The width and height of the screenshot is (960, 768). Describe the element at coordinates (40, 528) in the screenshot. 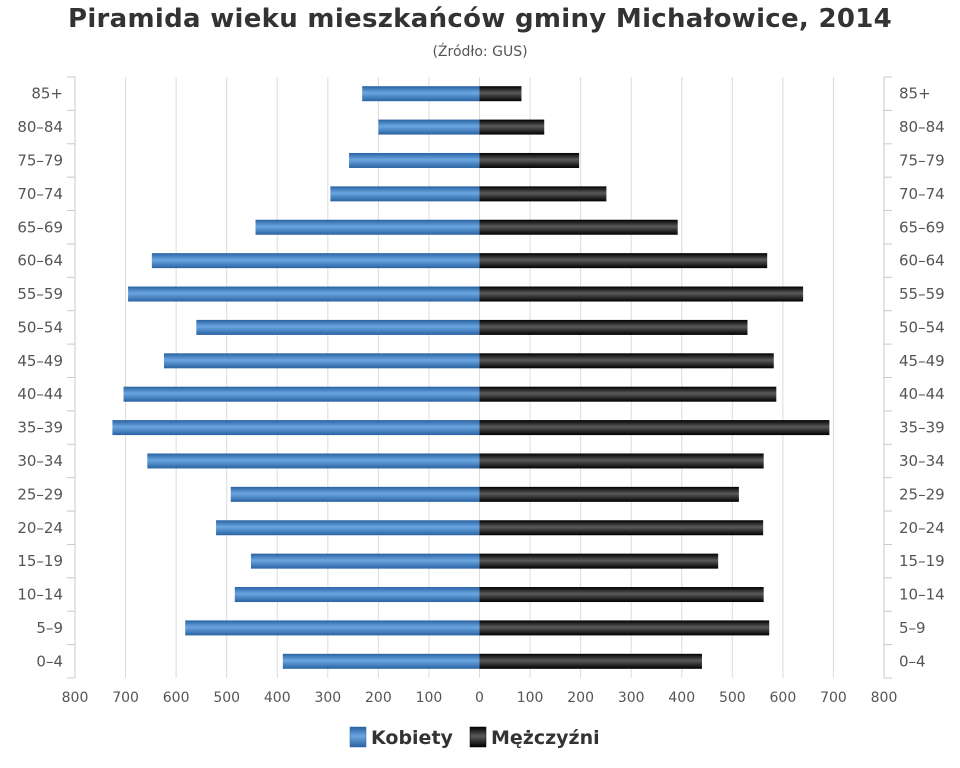

I see `category-label-left: 20–24` at that location.